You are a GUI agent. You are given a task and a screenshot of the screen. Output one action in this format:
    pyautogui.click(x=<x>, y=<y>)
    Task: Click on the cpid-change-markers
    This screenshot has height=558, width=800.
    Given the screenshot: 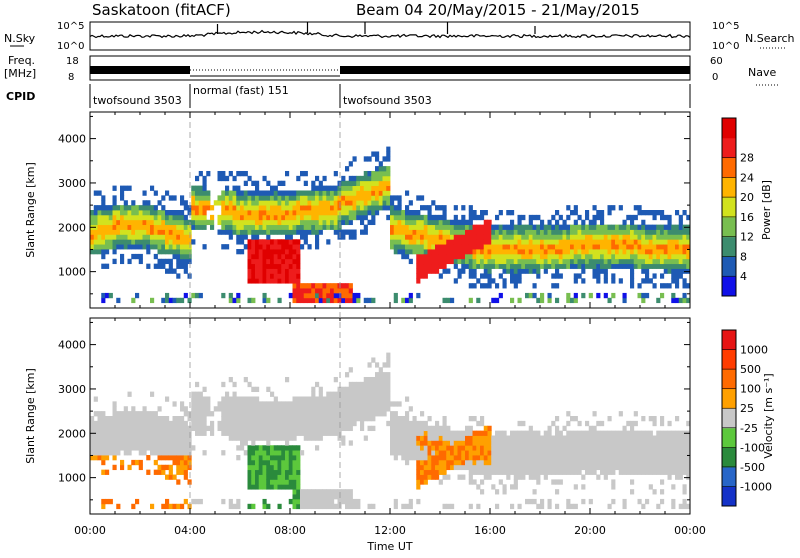 What is the action you would take?
    pyautogui.click(x=265, y=313)
    